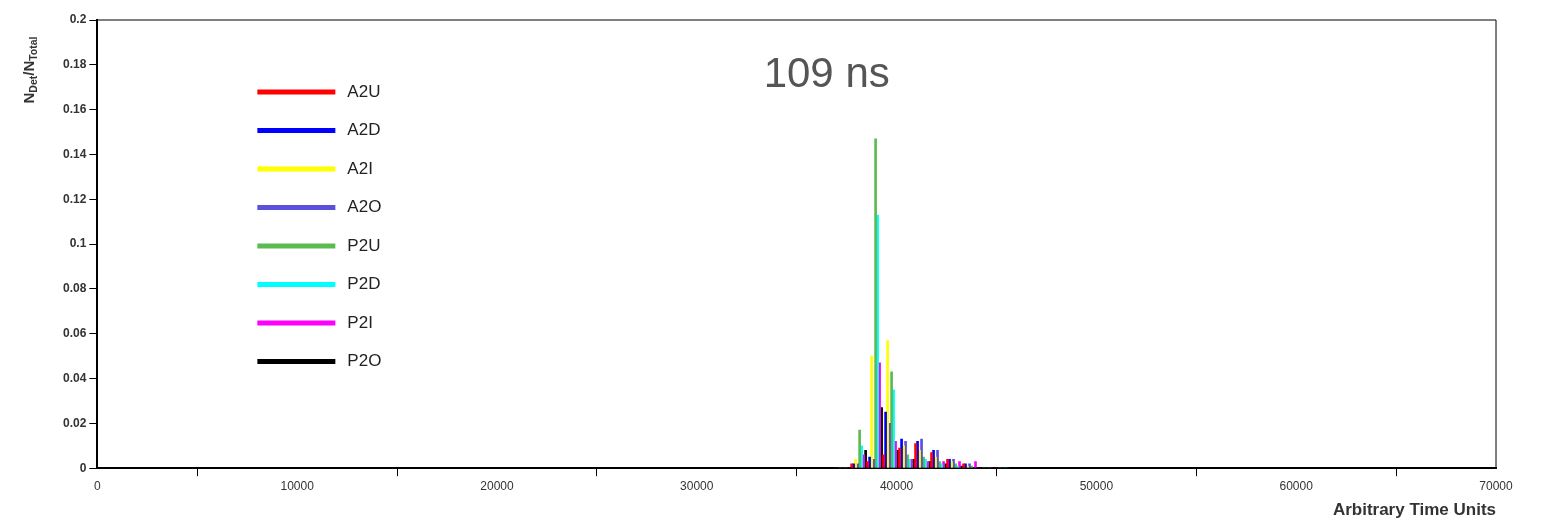 Image resolution: width=1546 pixels, height=525 pixels. What do you see at coordinates (75, 333) in the screenshot?
I see `y-tick-label: 0.06` at bounding box center [75, 333].